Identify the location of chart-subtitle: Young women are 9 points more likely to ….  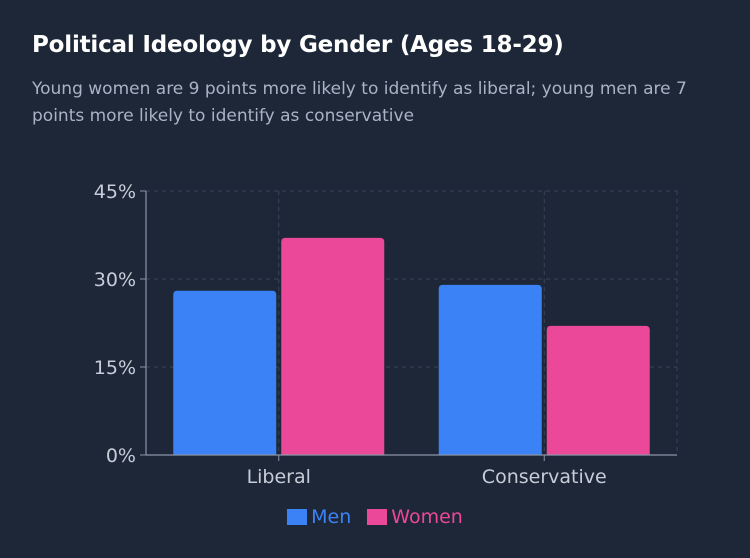
(359, 102).